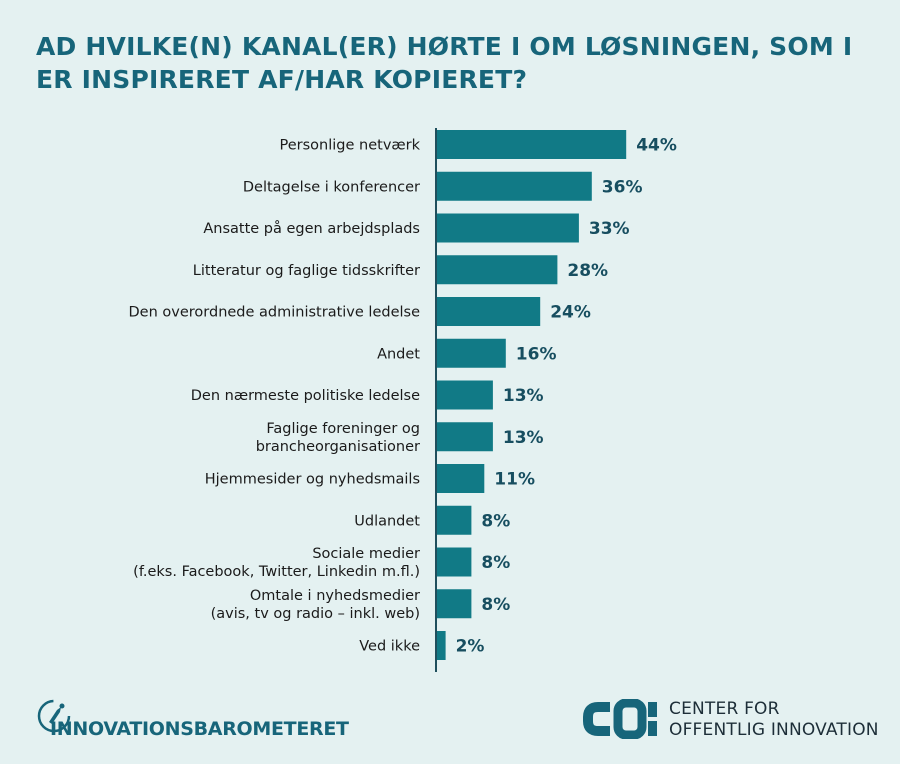 Image resolution: width=900 pixels, height=764 pixels. I want to click on category-label-line: Personlige netværk, so click(350, 146).